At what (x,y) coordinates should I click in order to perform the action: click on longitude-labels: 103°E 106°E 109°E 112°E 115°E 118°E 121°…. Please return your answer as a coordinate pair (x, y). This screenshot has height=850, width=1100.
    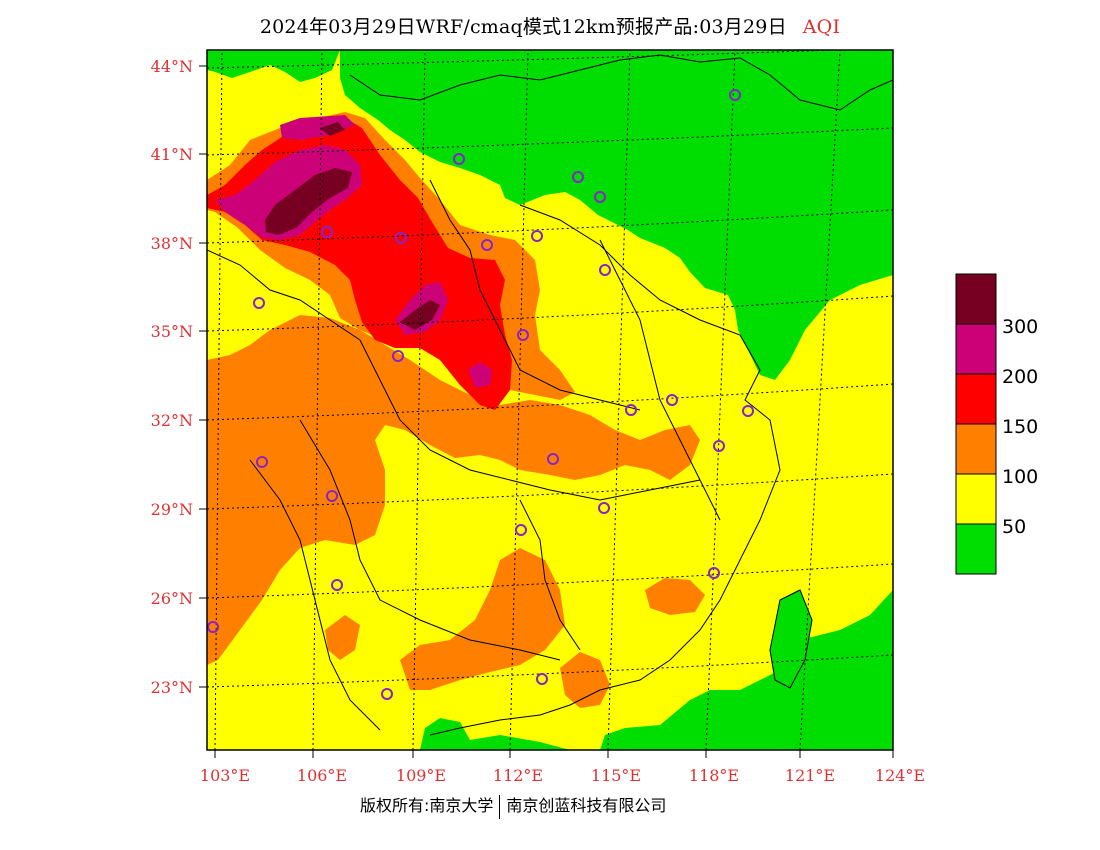
    Looking at the image, I should click on (562, 775).